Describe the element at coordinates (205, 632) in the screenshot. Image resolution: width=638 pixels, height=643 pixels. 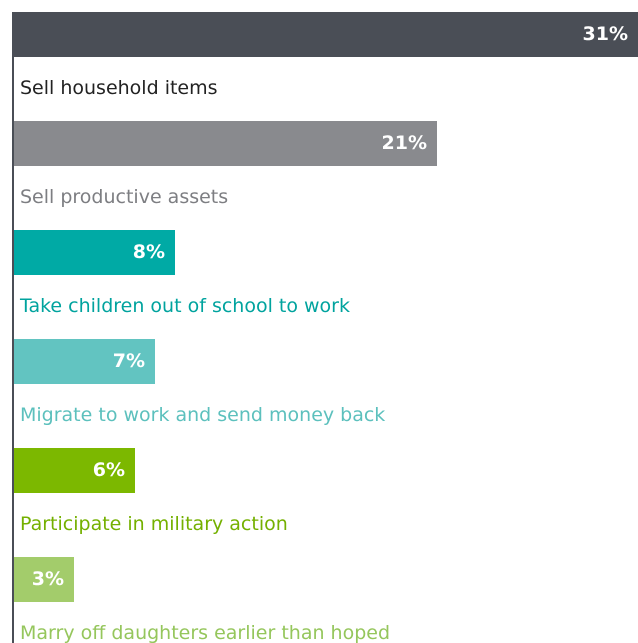
I see `category-label: Marry off daughters earlier than hoped` at that location.